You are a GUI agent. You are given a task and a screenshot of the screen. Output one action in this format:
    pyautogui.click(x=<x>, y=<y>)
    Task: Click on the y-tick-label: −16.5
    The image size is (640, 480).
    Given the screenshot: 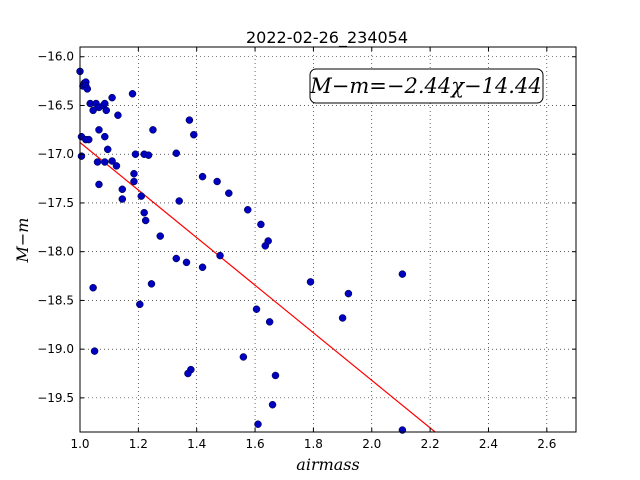 What is the action you would take?
    pyautogui.click(x=55, y=105)
    